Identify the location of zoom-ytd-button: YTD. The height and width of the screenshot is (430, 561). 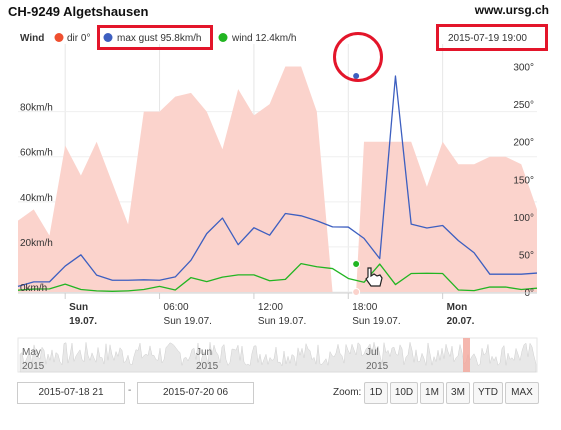
(488, 393).